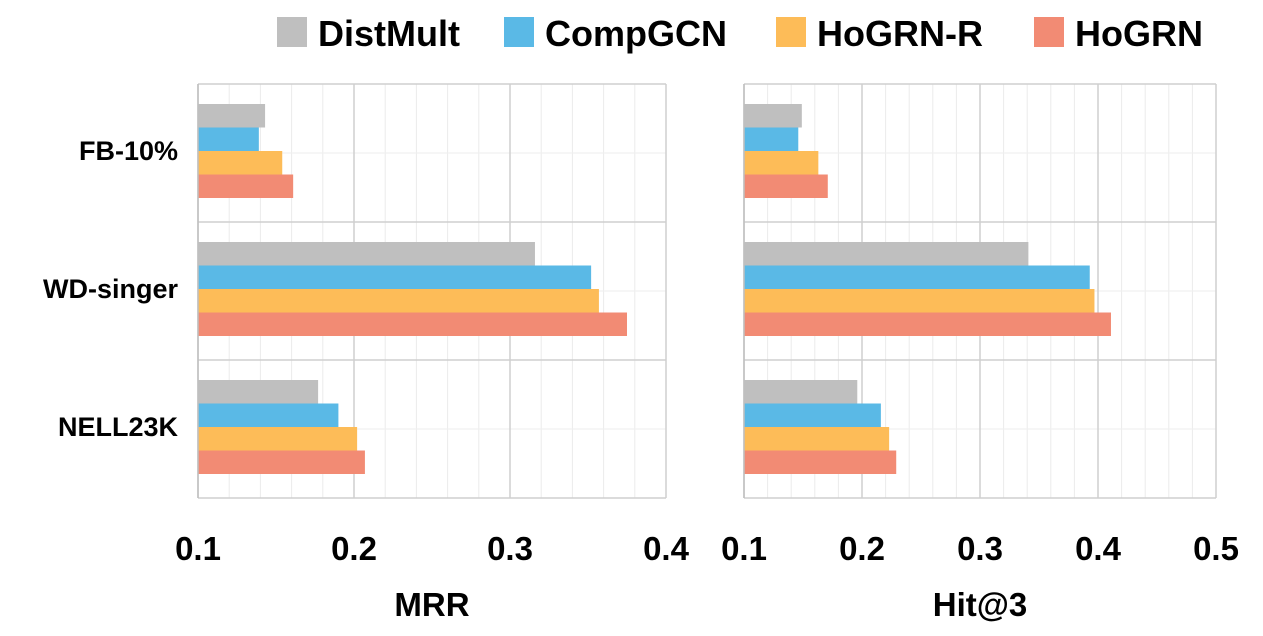 Image resolution: width=1263 pixels, height=636 pixels. Describe the element at coordinates (781, 163) in the screenshot. I see `bar-hit-3-fb-10-hogrn-r` at that location.